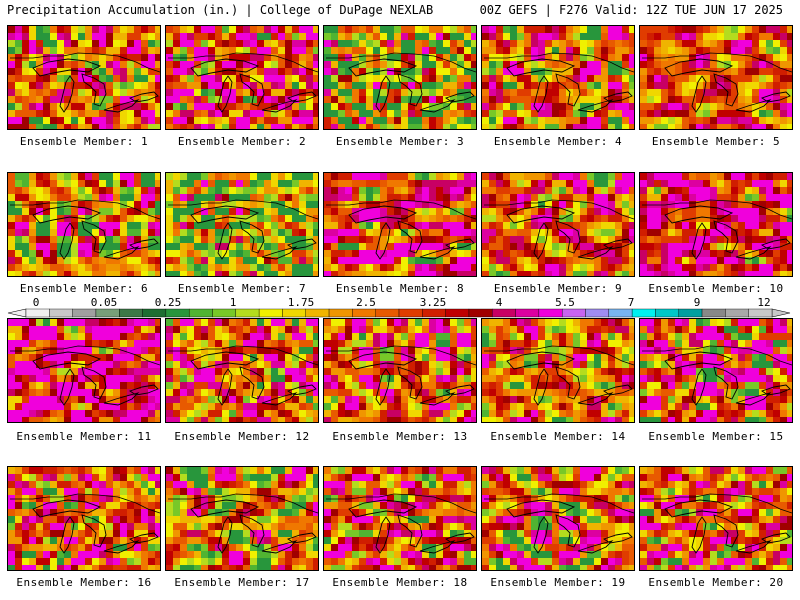 Image resolution: width=800 pixels, height=600 pixels. Describe the element at coordinates (301, 302) in the screenshot. I see `colorbar-tick-label: 1.75` at that location.